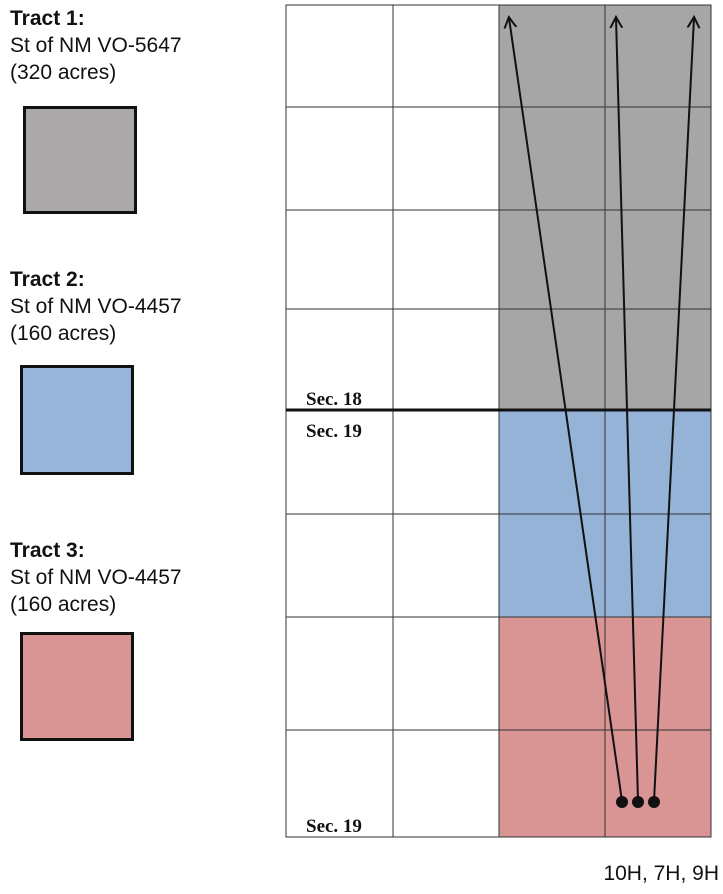  I want to click on tract-3-acres: (160 acres), so click(63, 604).